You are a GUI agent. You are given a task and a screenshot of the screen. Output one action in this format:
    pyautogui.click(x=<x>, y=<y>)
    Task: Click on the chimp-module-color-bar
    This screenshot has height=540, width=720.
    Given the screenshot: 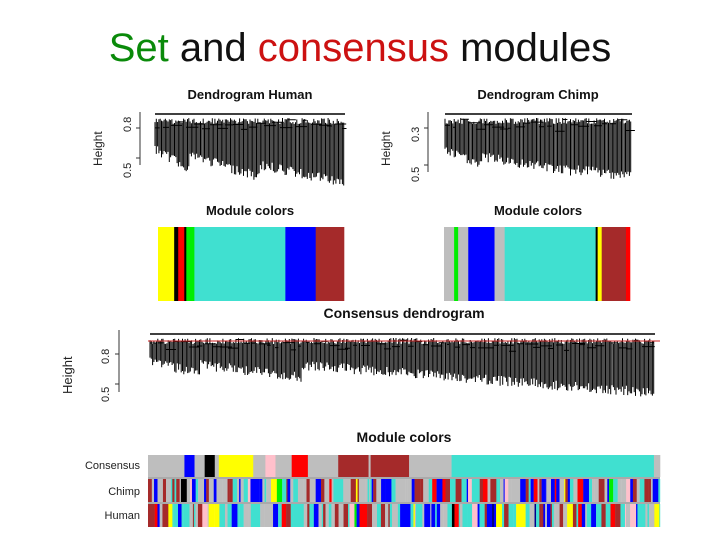 What is the action you would take?
    pyautogui.click(x=537, y=264)
    